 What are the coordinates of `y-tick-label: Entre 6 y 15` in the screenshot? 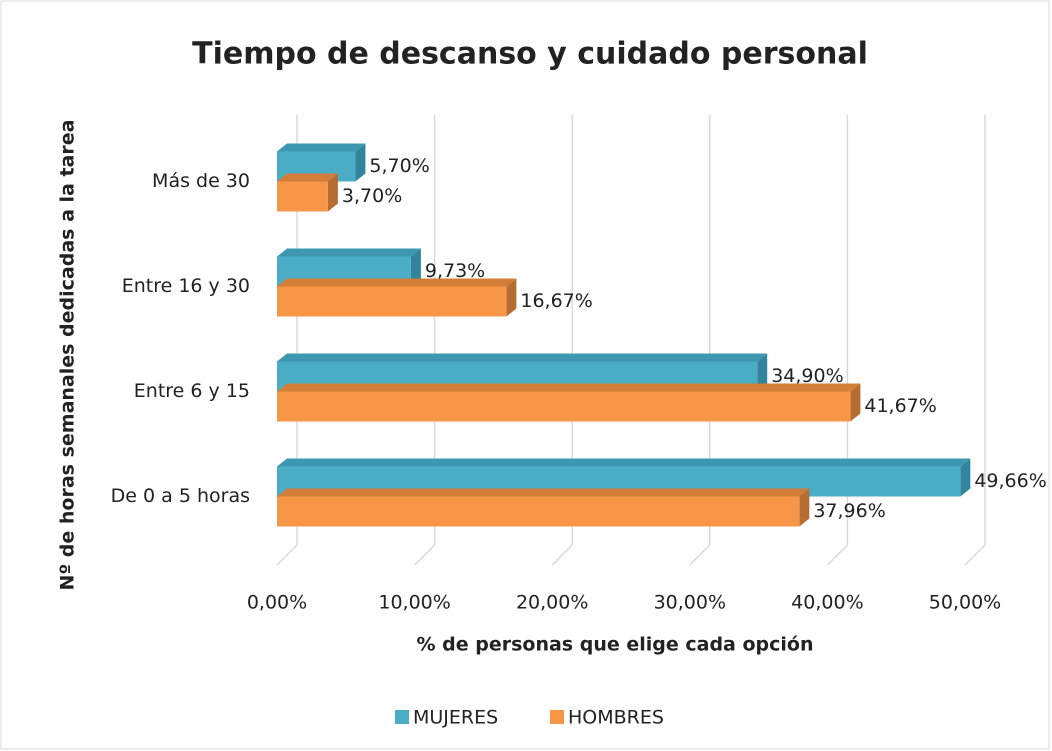 It's located at (192, 391).